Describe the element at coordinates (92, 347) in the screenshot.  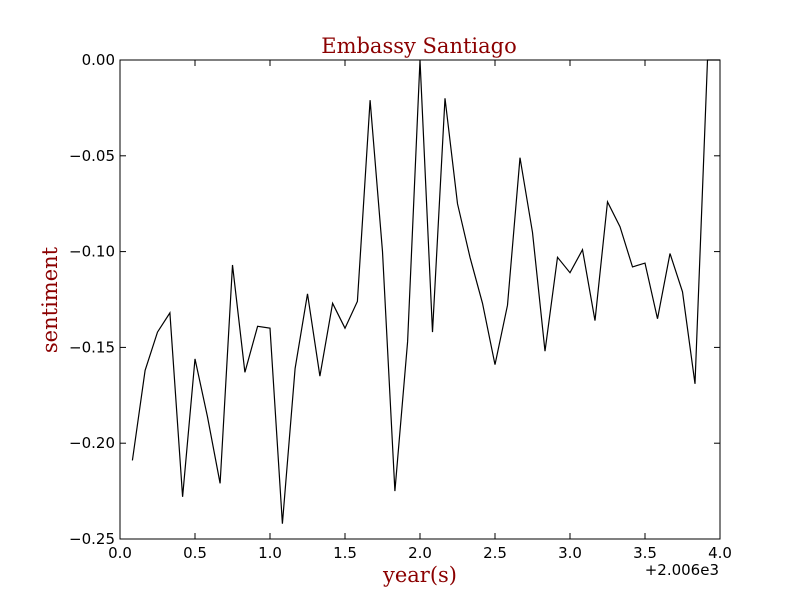
I see `y-tick-label: −0.15` at that location.